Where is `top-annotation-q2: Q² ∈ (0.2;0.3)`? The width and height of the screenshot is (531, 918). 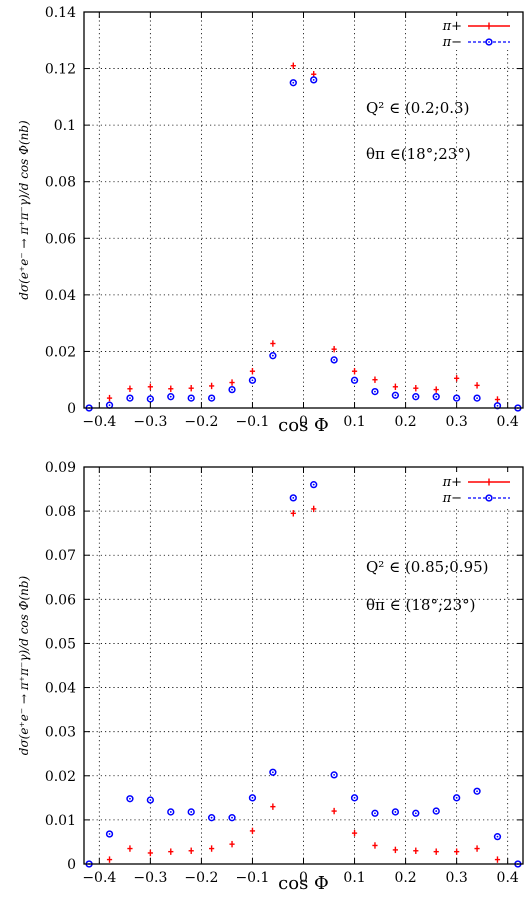
top-annotation-q2: Q² ∈ (0.2;0.3) is located at coordinates (417, 108).